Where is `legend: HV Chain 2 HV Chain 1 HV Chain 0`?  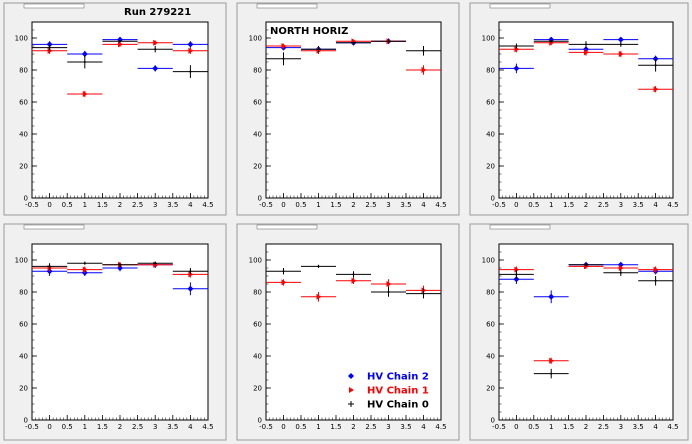 legend: HV Chain 2 HV Chain 1 HV Chain 0 is located at coordinates (388, 391).